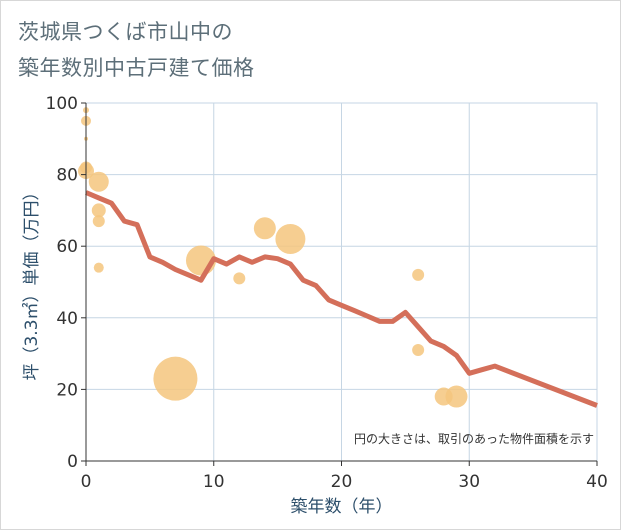 The image size is (621, 530). I want to click on y-tick-label: 40, so click(67, 319).